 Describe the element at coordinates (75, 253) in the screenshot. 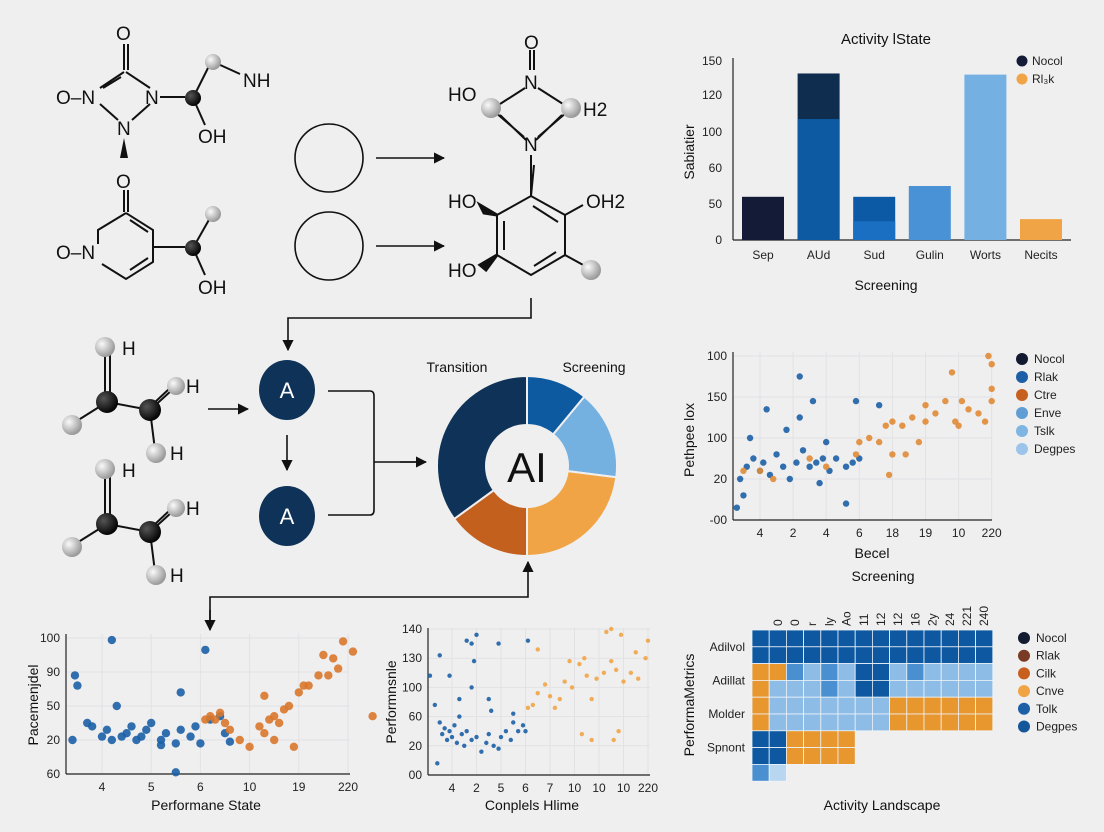

I see `atom-label: O–N` at that location.